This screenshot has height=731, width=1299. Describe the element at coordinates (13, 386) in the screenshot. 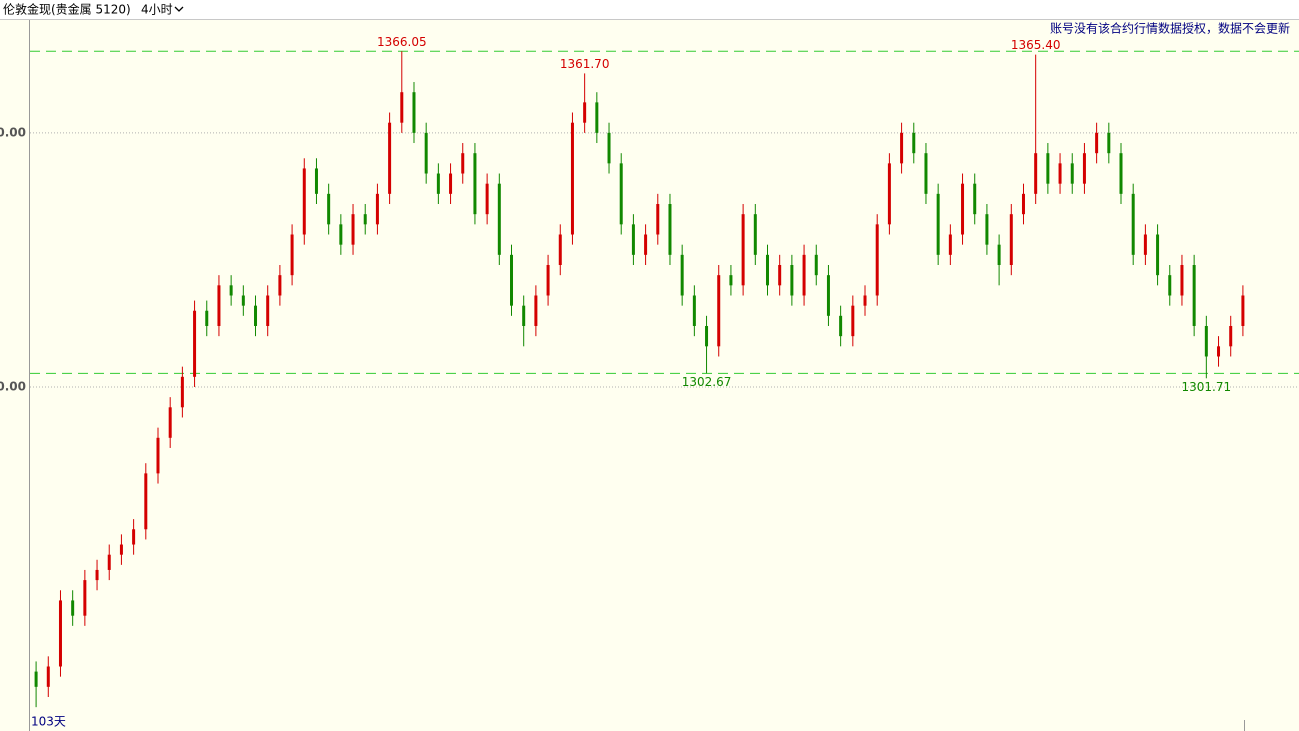

I see `y-tick-label: 1300.00` at that location.